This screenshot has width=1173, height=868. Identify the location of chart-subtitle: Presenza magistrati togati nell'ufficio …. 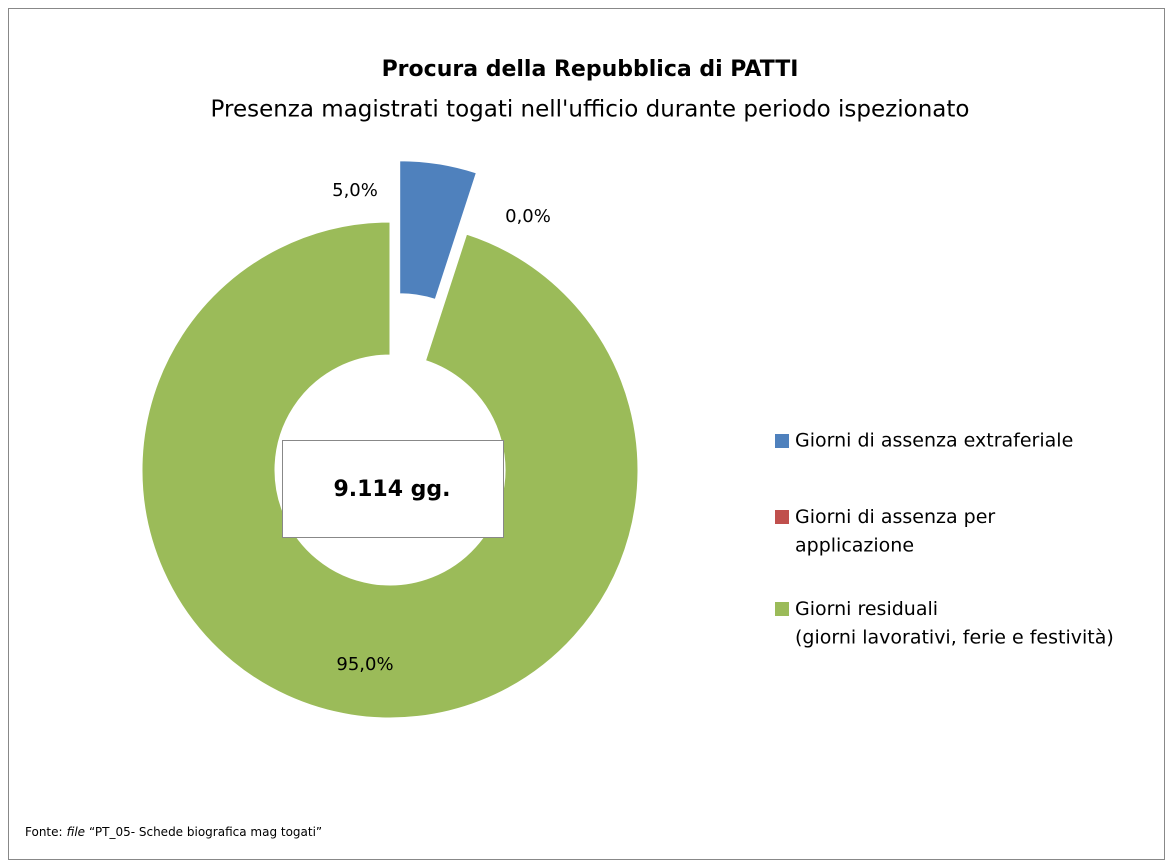
(590, 110).